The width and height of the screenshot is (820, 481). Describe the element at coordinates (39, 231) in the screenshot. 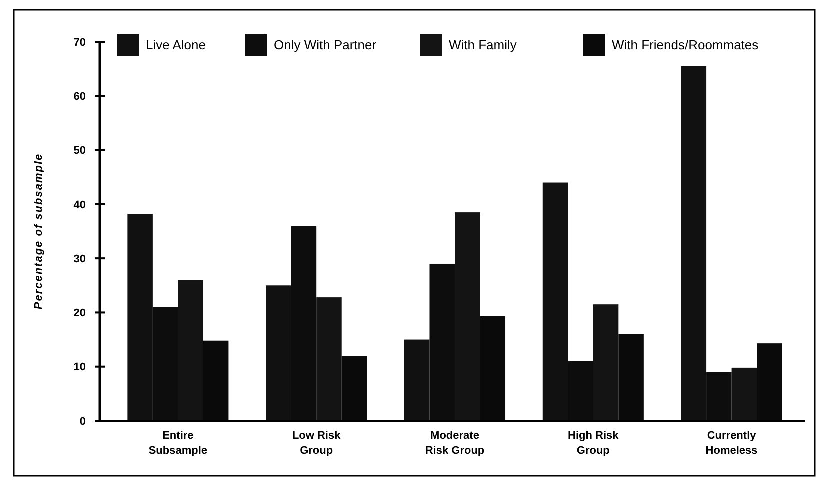

I see `y-axis-title: Percentage of subsample` at that location.